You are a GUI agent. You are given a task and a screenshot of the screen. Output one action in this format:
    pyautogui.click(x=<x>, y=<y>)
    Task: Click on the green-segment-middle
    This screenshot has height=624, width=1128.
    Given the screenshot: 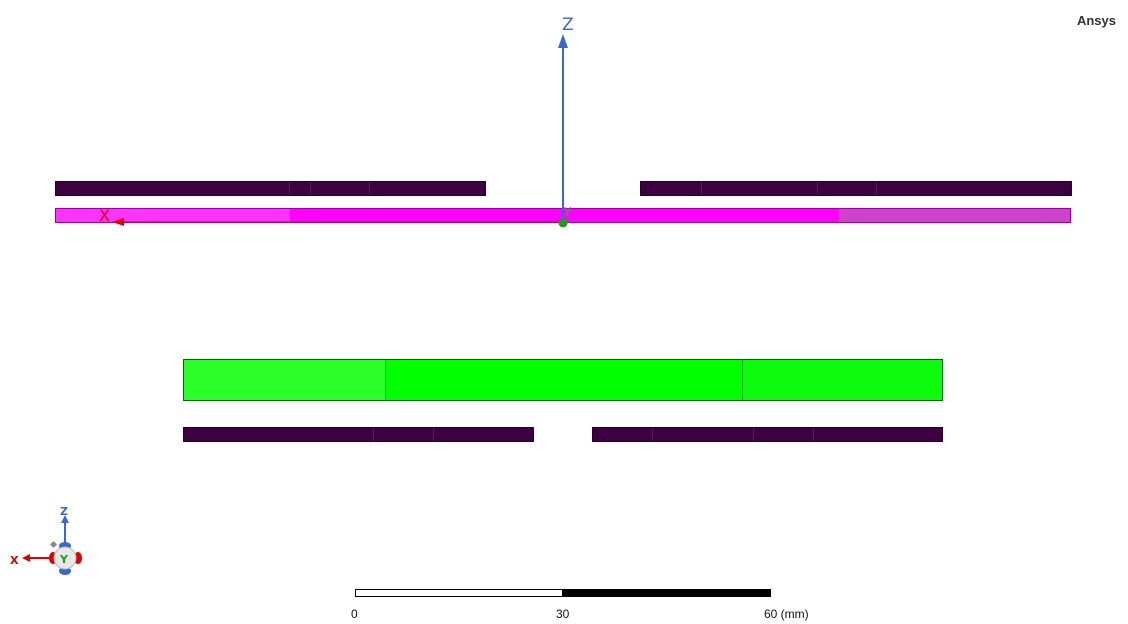 What is the action you would take?
    pyautogui.click(x=563, y=380)
    